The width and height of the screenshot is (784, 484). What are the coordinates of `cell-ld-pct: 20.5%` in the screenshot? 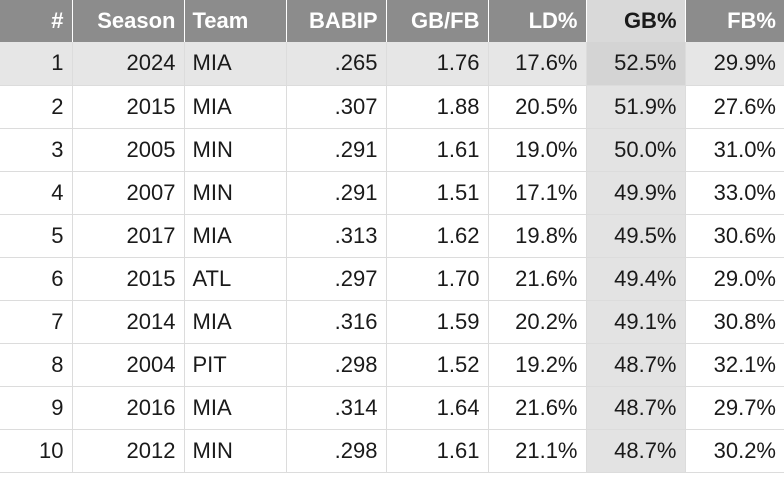 It's located at (537, 107).